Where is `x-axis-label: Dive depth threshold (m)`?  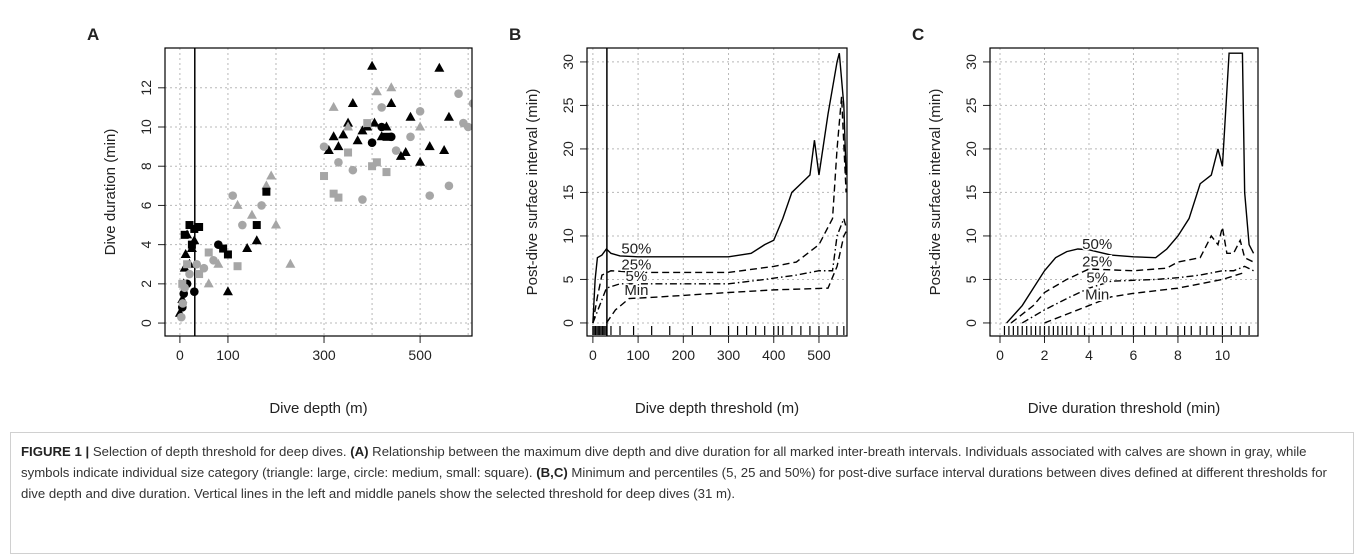 x-axis-label: Dive depth threshold (m) is located at coordinates (717, 408).